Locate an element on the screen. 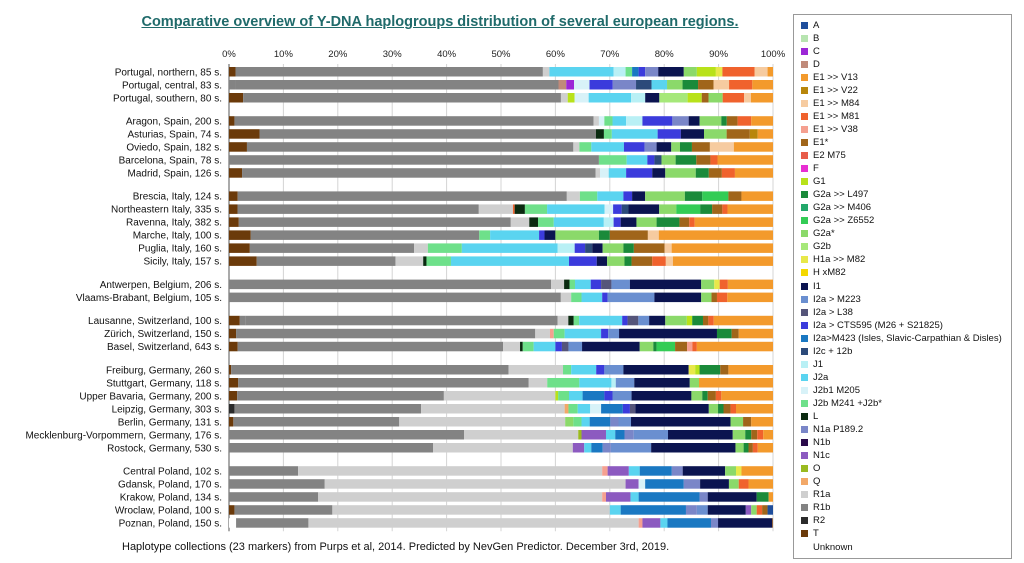 The height and width of the screenshot is (563, 1024). category-label: Marche, Italy, 100 s. is located at coordinates (177, 236).